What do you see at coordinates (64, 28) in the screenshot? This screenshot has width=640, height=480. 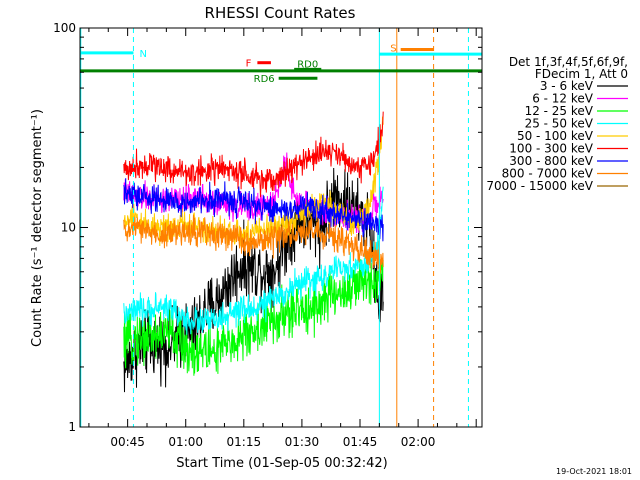 I see `y-tick-label: 100` at bounding box center [64, 28].